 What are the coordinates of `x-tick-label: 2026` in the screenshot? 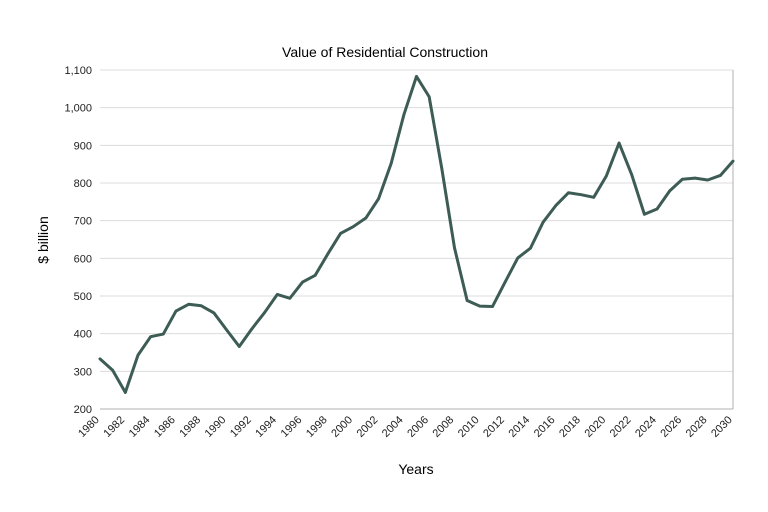 It's located at (671, 427).